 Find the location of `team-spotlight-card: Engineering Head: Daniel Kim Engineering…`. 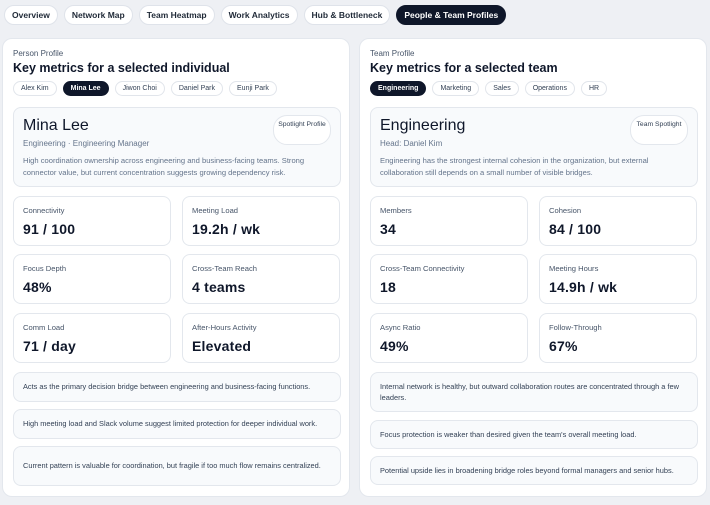

team-spotlight-card: Engineering Head: Daniel Kim Engineering… is located at coordinates (534, 147).